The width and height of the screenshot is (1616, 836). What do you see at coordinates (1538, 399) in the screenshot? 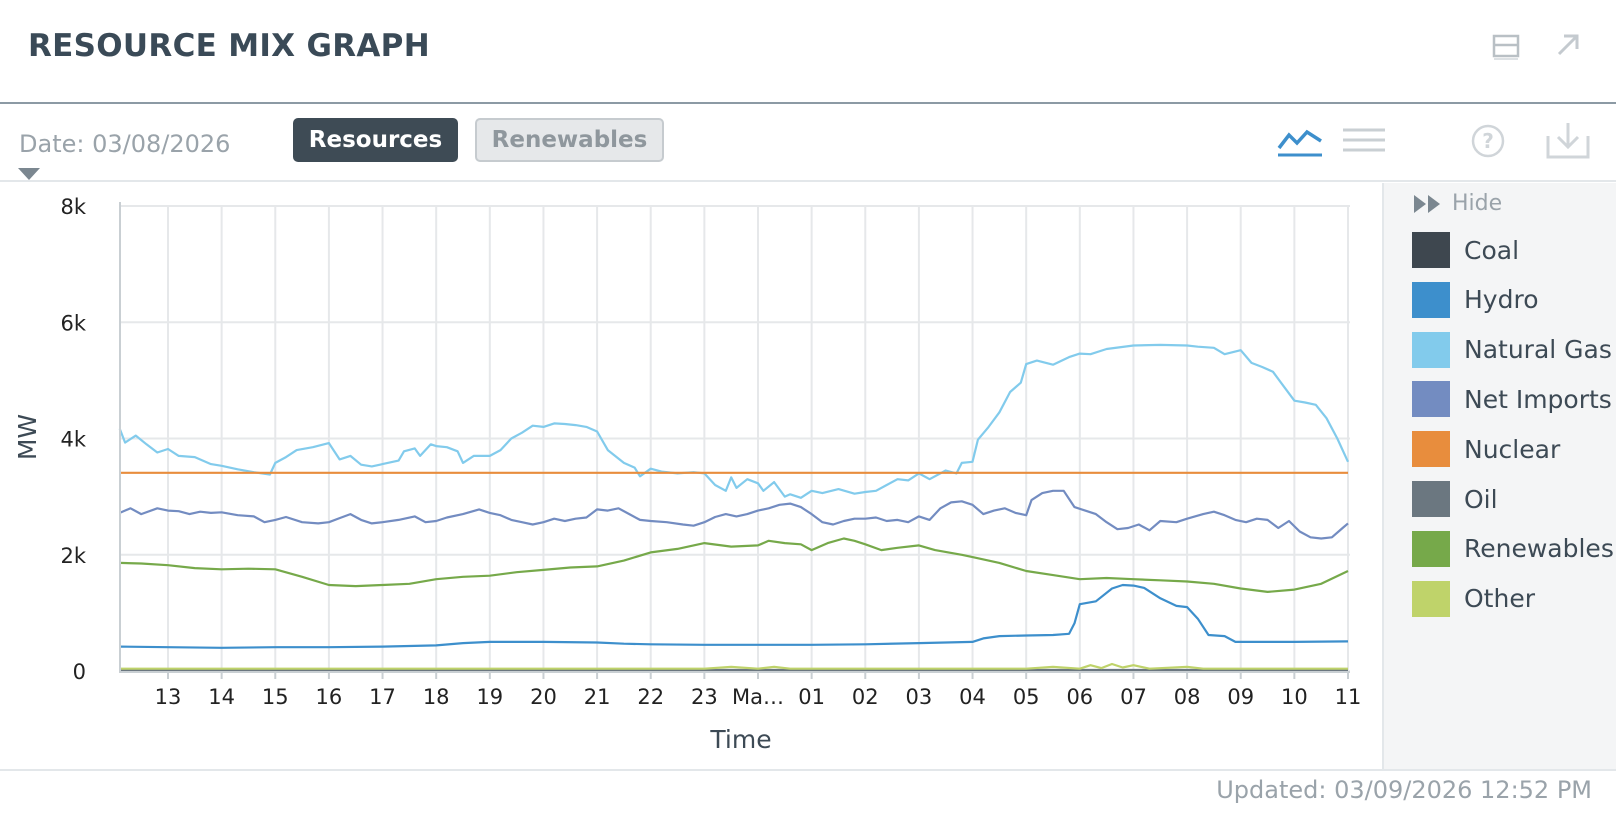
I see `legend-label: Net Imports` at bounding box center [1538, 399].